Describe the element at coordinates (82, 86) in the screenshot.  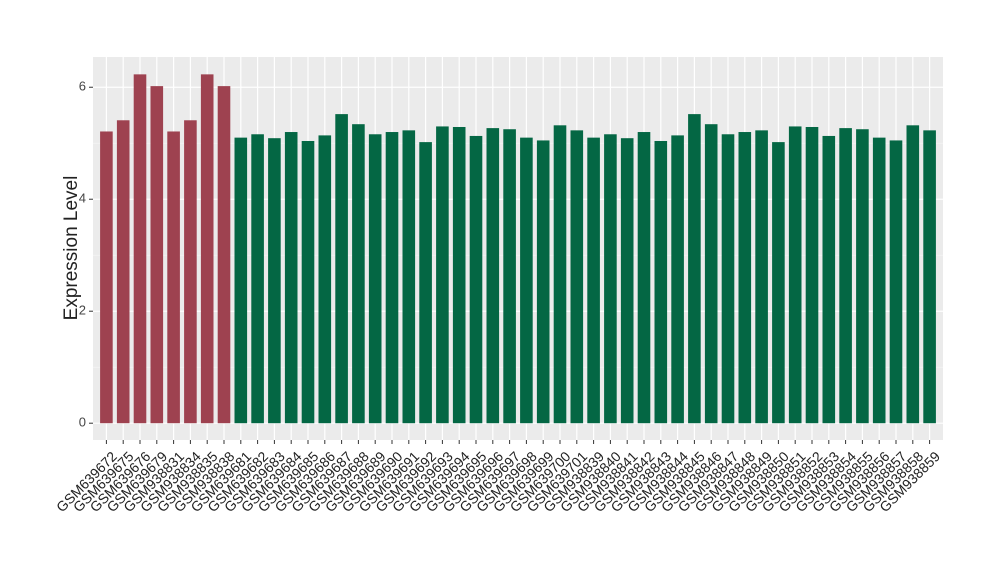
I see `y-tick-label: 6` at that location.